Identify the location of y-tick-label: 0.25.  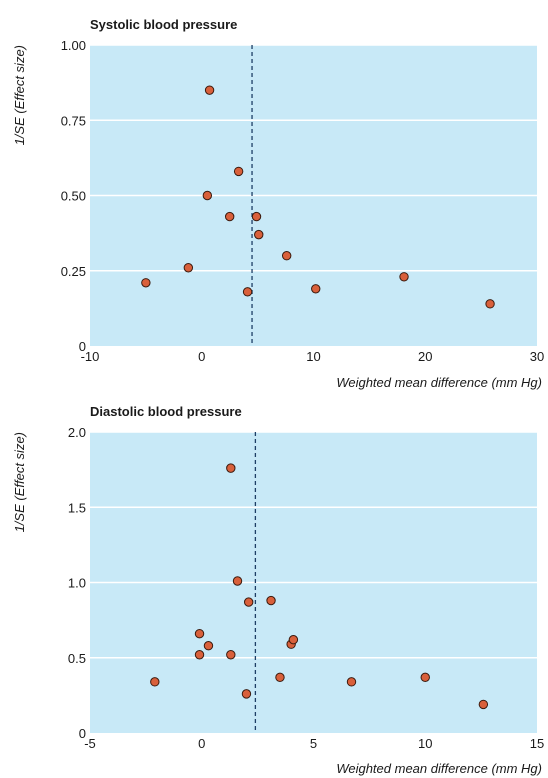
(73, 271).